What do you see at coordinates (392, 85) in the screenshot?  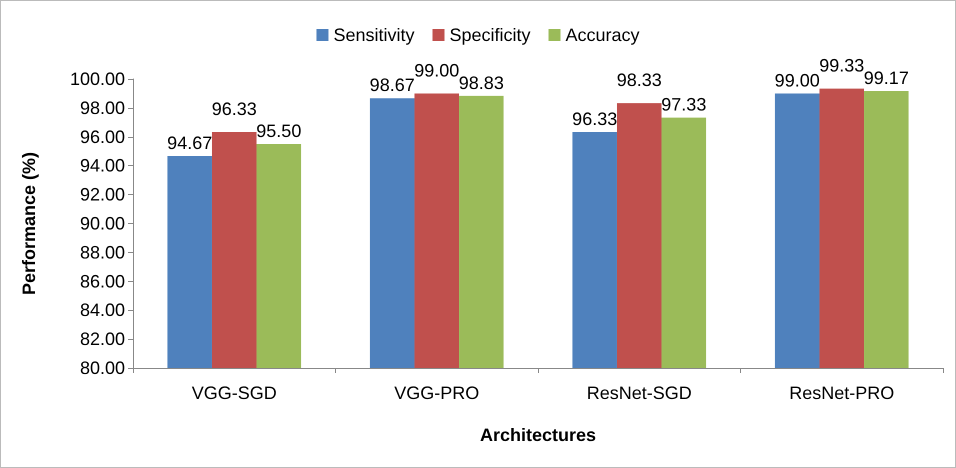 I see `data-label: 98.67` at bounding box center [392, 85].